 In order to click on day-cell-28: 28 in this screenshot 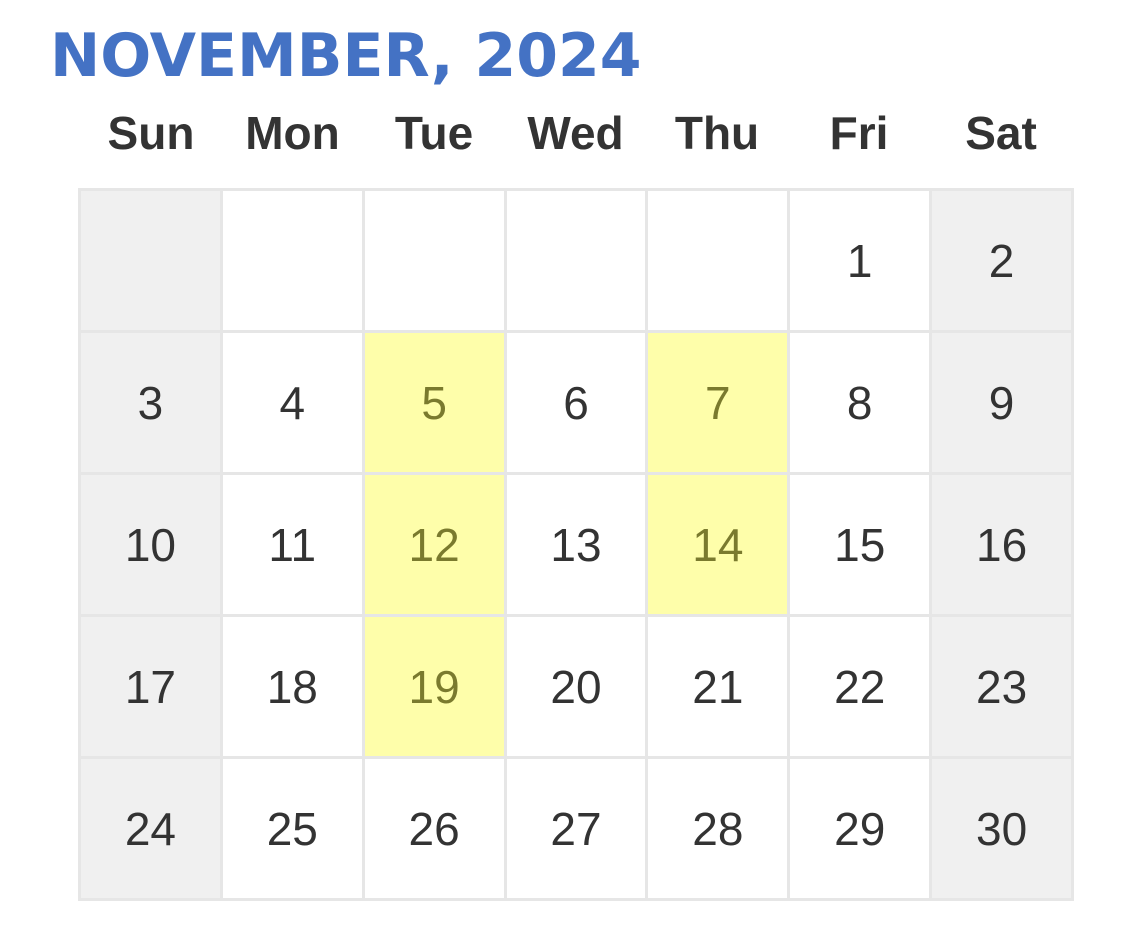, I will do `click(718, 828)`.